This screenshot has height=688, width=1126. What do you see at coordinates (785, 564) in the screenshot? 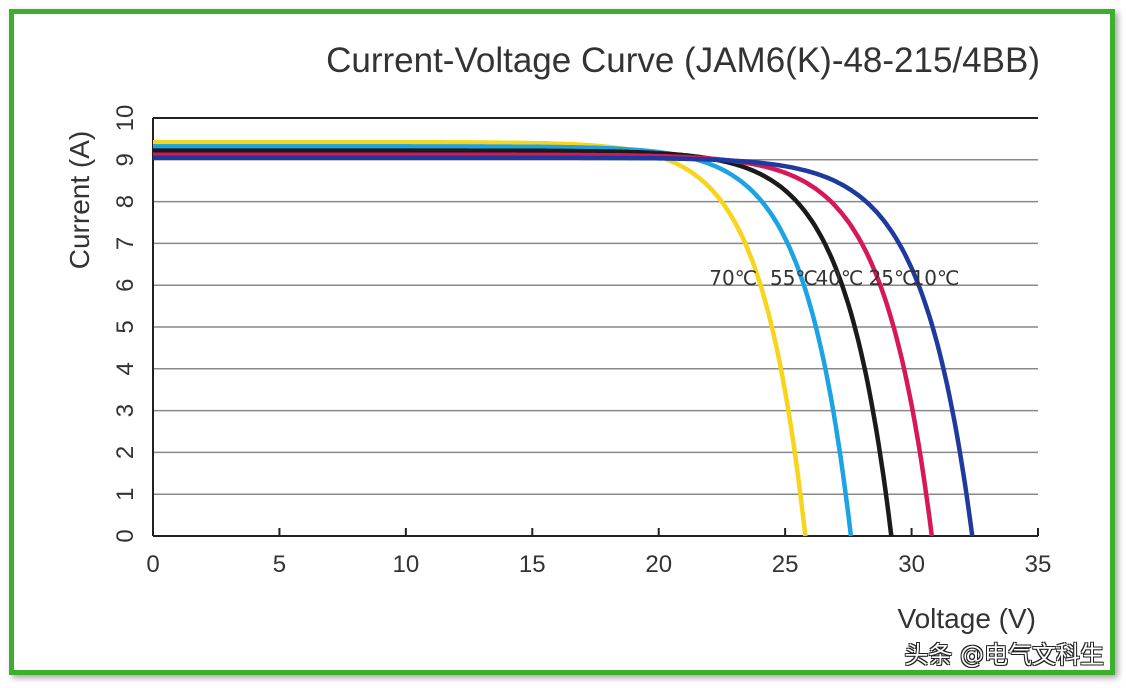
I see `x-tick-label: 25` at bounding box center [785, 564].